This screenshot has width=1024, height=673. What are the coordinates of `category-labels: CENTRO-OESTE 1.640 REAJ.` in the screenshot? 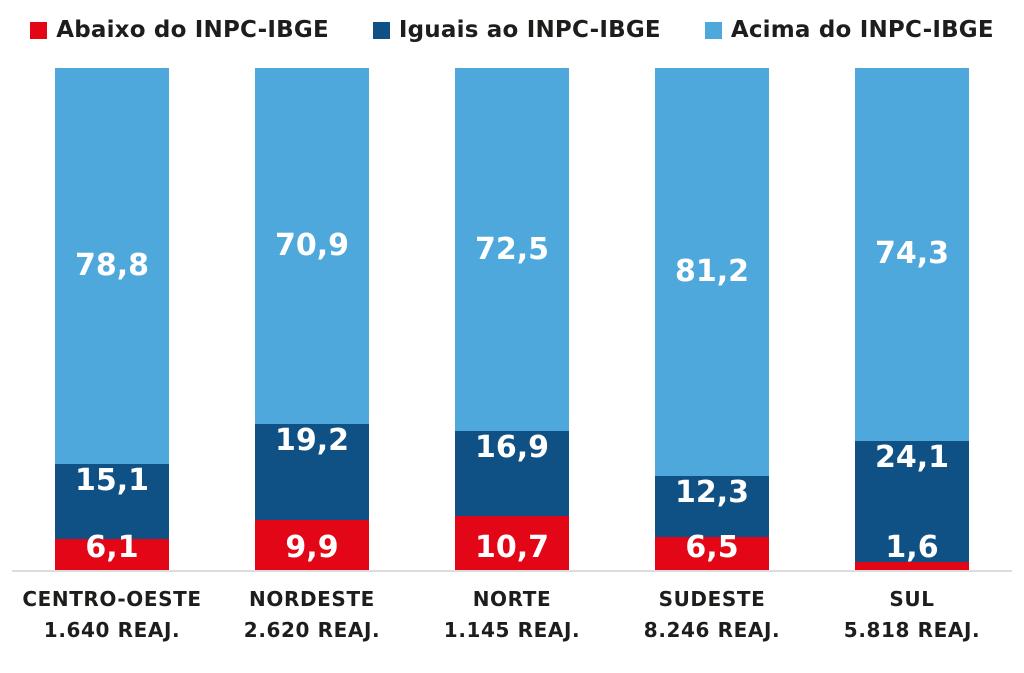 It's located at (112, 615).